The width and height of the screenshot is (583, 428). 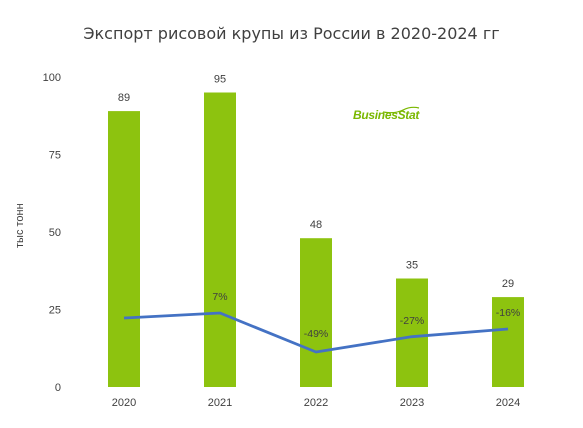 What do you see at coordinates (412, 321) in the screenshot?
I see `growth-label: -27%` at bounding box center [412, 321].